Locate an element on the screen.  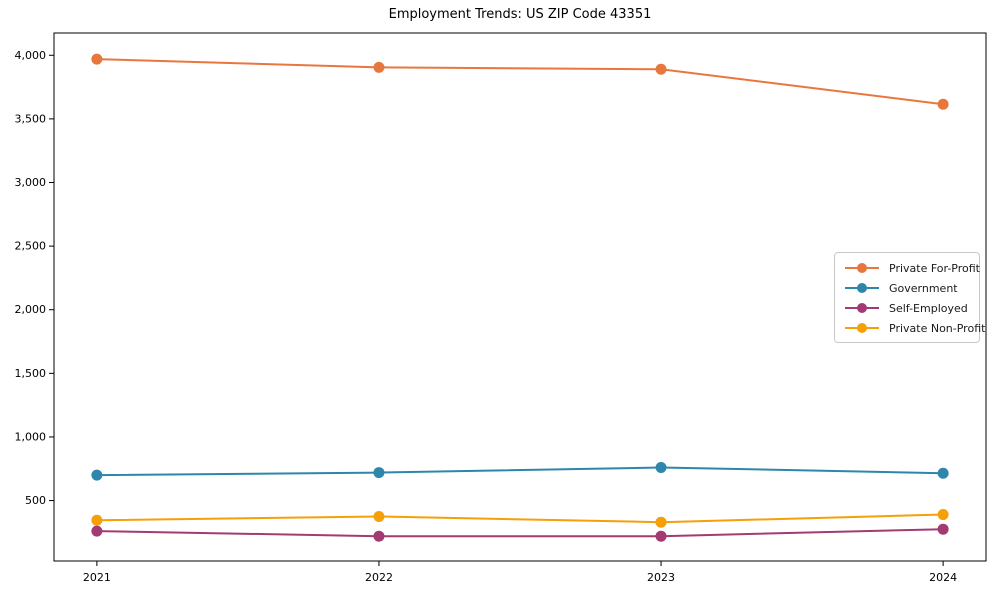
x-axis-tick-label: 2021 is located at coordinates (97, 577).